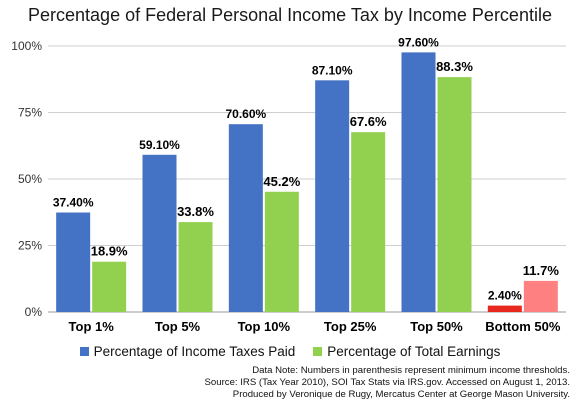 The height and width of the screenshot is (412, 580). Describe the element at coordinates (540, 296) in the screenshot. I see `bar-bottom-50-s1` at that location.